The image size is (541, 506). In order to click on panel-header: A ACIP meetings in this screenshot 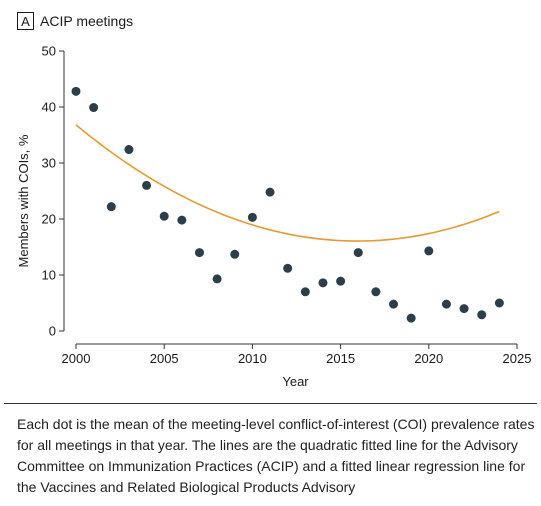, I will do `click(75, 21)`.